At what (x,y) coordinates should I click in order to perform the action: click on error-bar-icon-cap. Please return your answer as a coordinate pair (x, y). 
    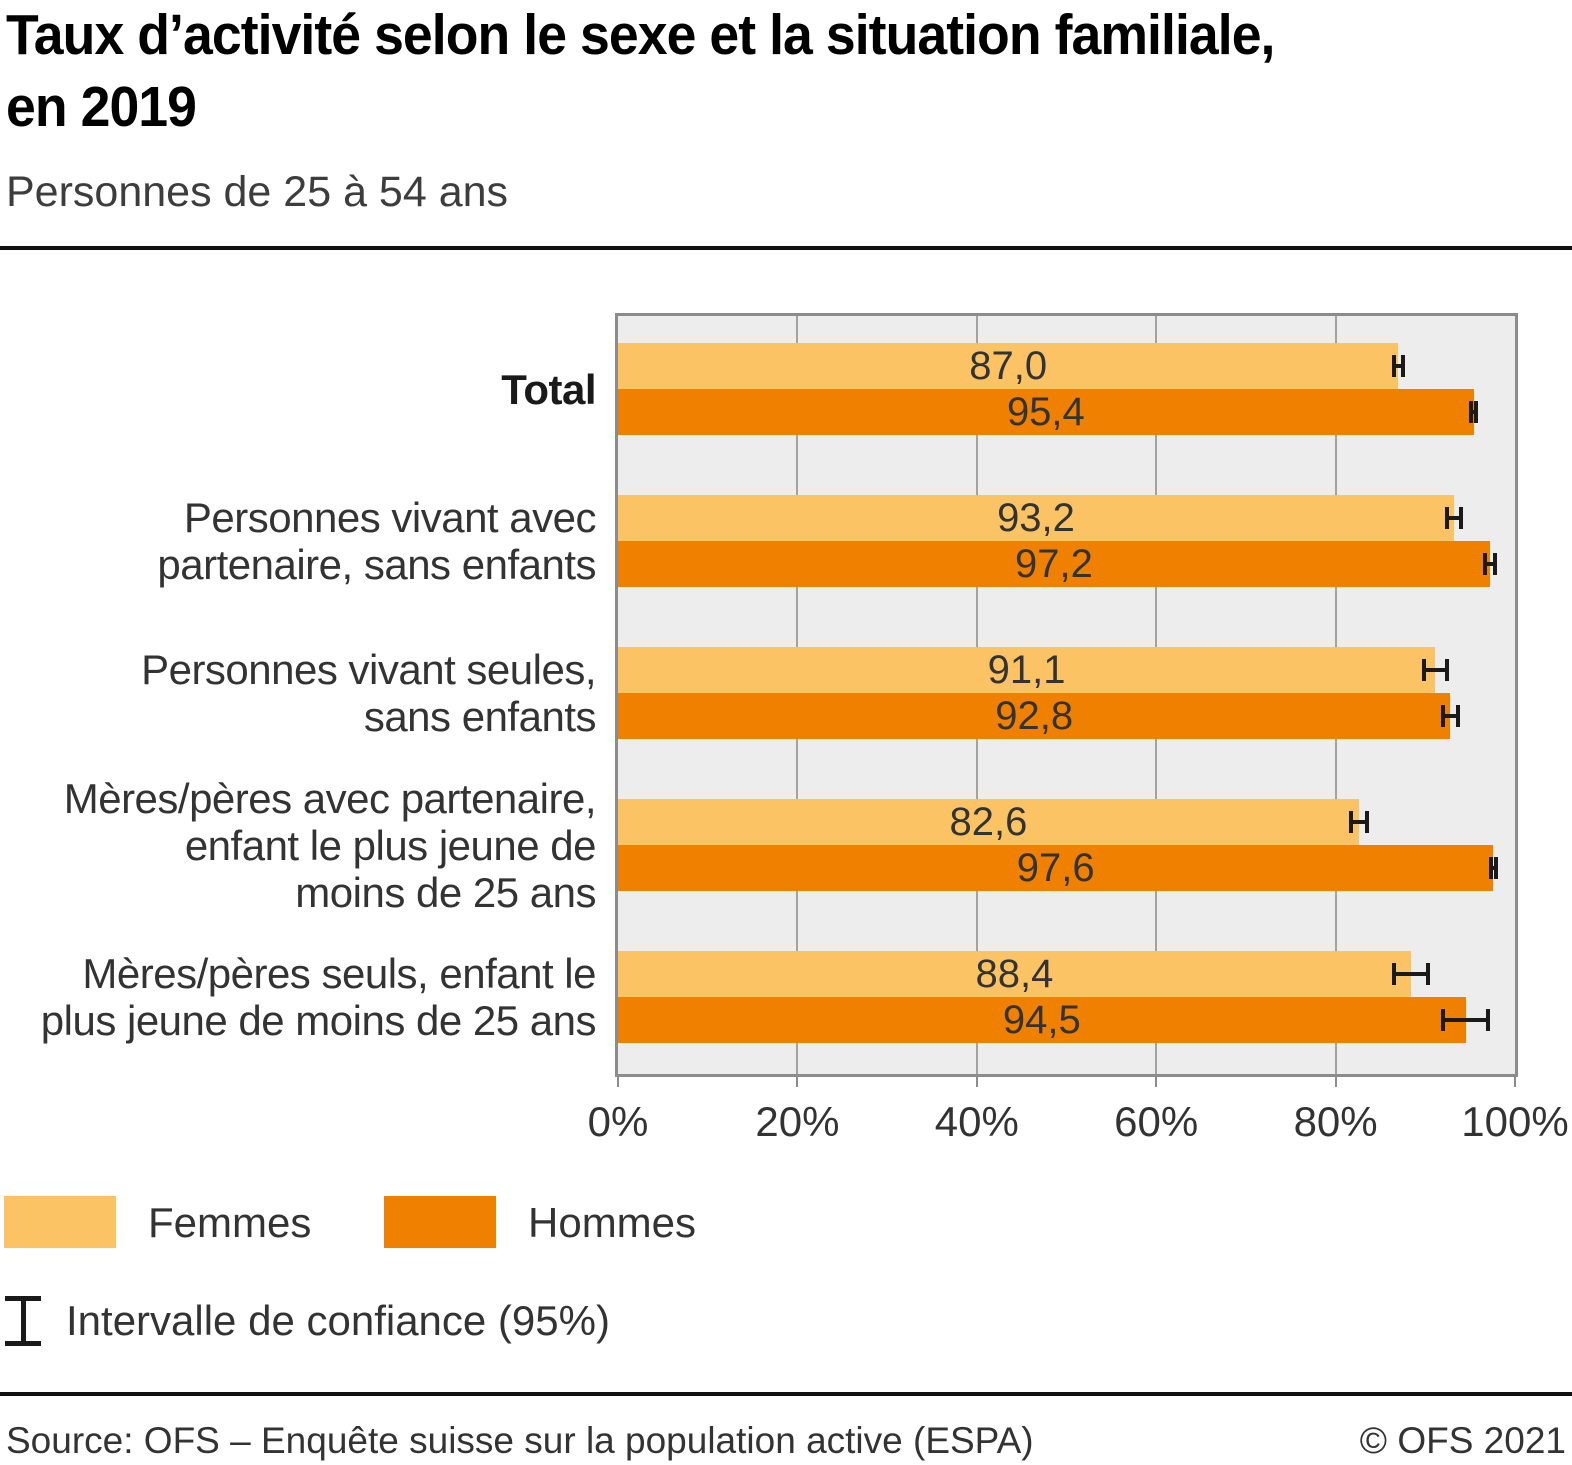
    Looking at the image, I should click on (23, 1343).